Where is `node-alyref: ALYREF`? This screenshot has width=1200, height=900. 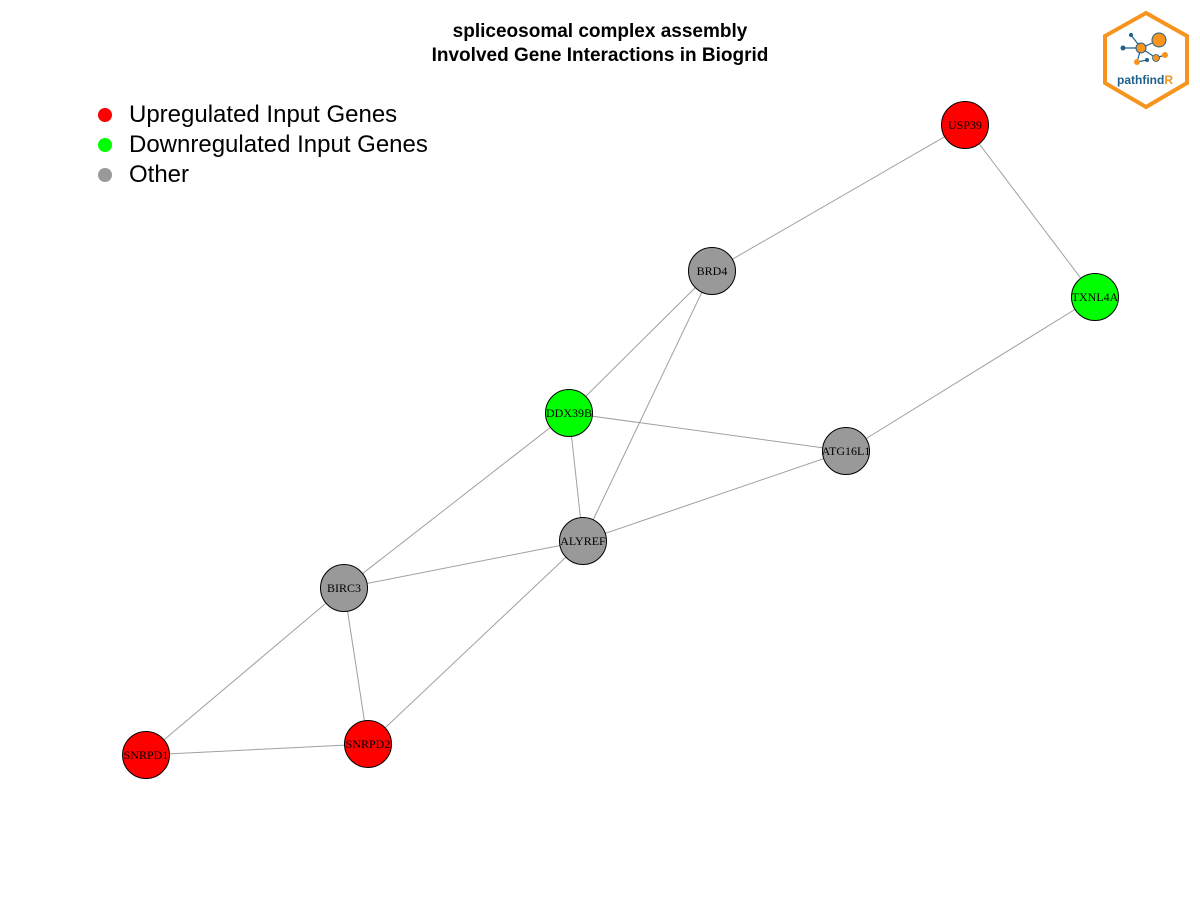
node-alyref: ALYREF is located at coordinates (583, 541).